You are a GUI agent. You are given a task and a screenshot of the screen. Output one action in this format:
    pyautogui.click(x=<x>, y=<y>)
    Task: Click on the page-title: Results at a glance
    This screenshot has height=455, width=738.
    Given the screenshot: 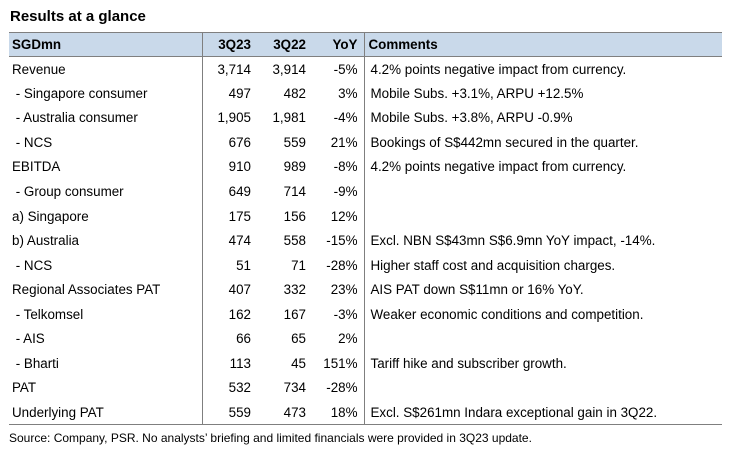 What is the action you would take?
    pyautogui.click(x=78, y=16)
    